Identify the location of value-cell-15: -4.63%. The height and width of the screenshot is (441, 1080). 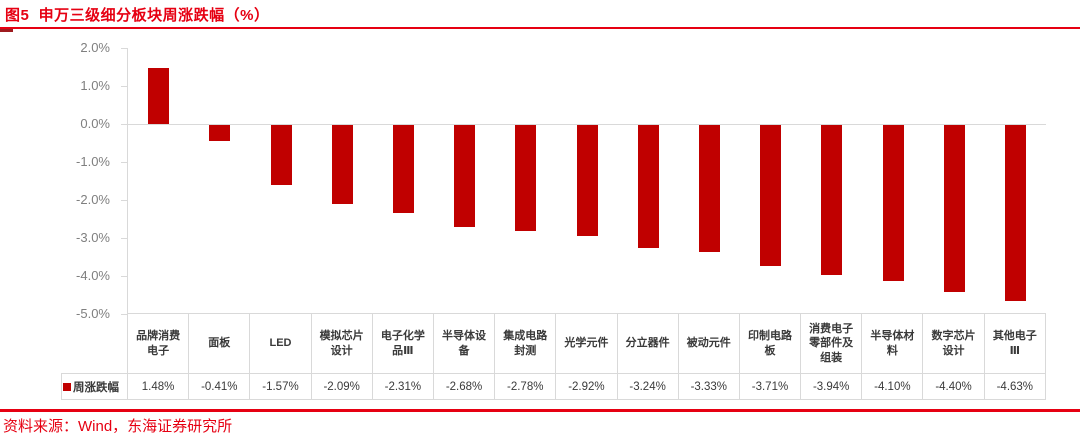
(1015, 386).